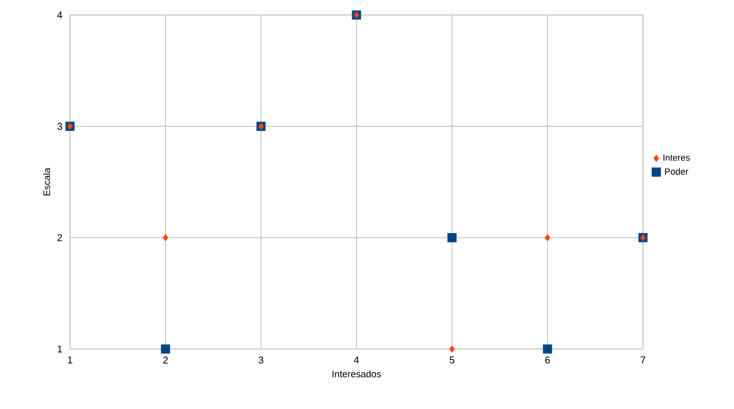 The height and width of the screenshot is (409, 734). I want to click on y-tick-label: 1, so click(60, 349).